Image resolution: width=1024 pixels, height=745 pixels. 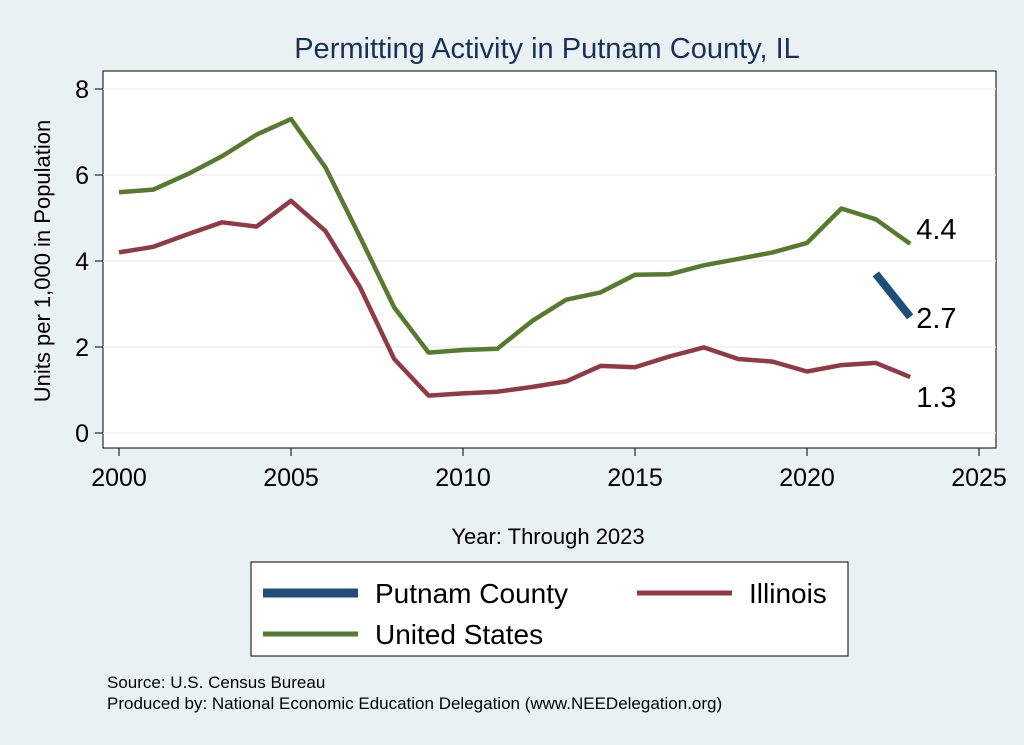 I want to click on y-tick-label-6: 6, so click(x=82, y=176).